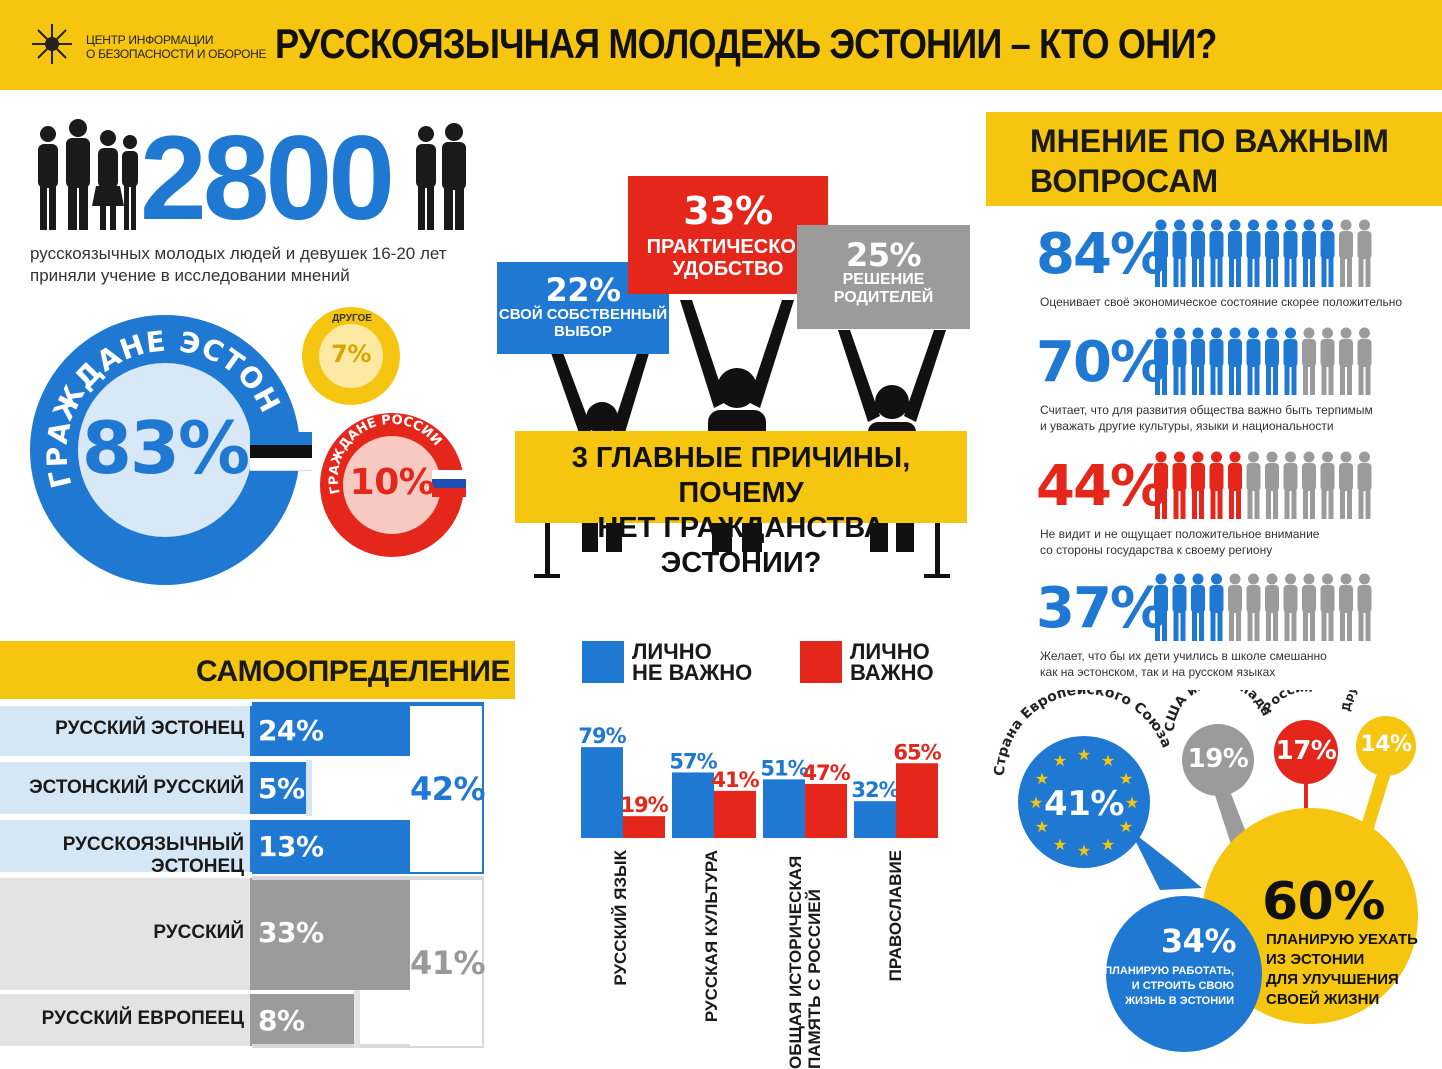  Describe the element at coordinates (158, 403) in the screenshot. I see `estonia-citizens-arc-label: ГРАЖДАНЕ ЭСТОНИИ` at that location.